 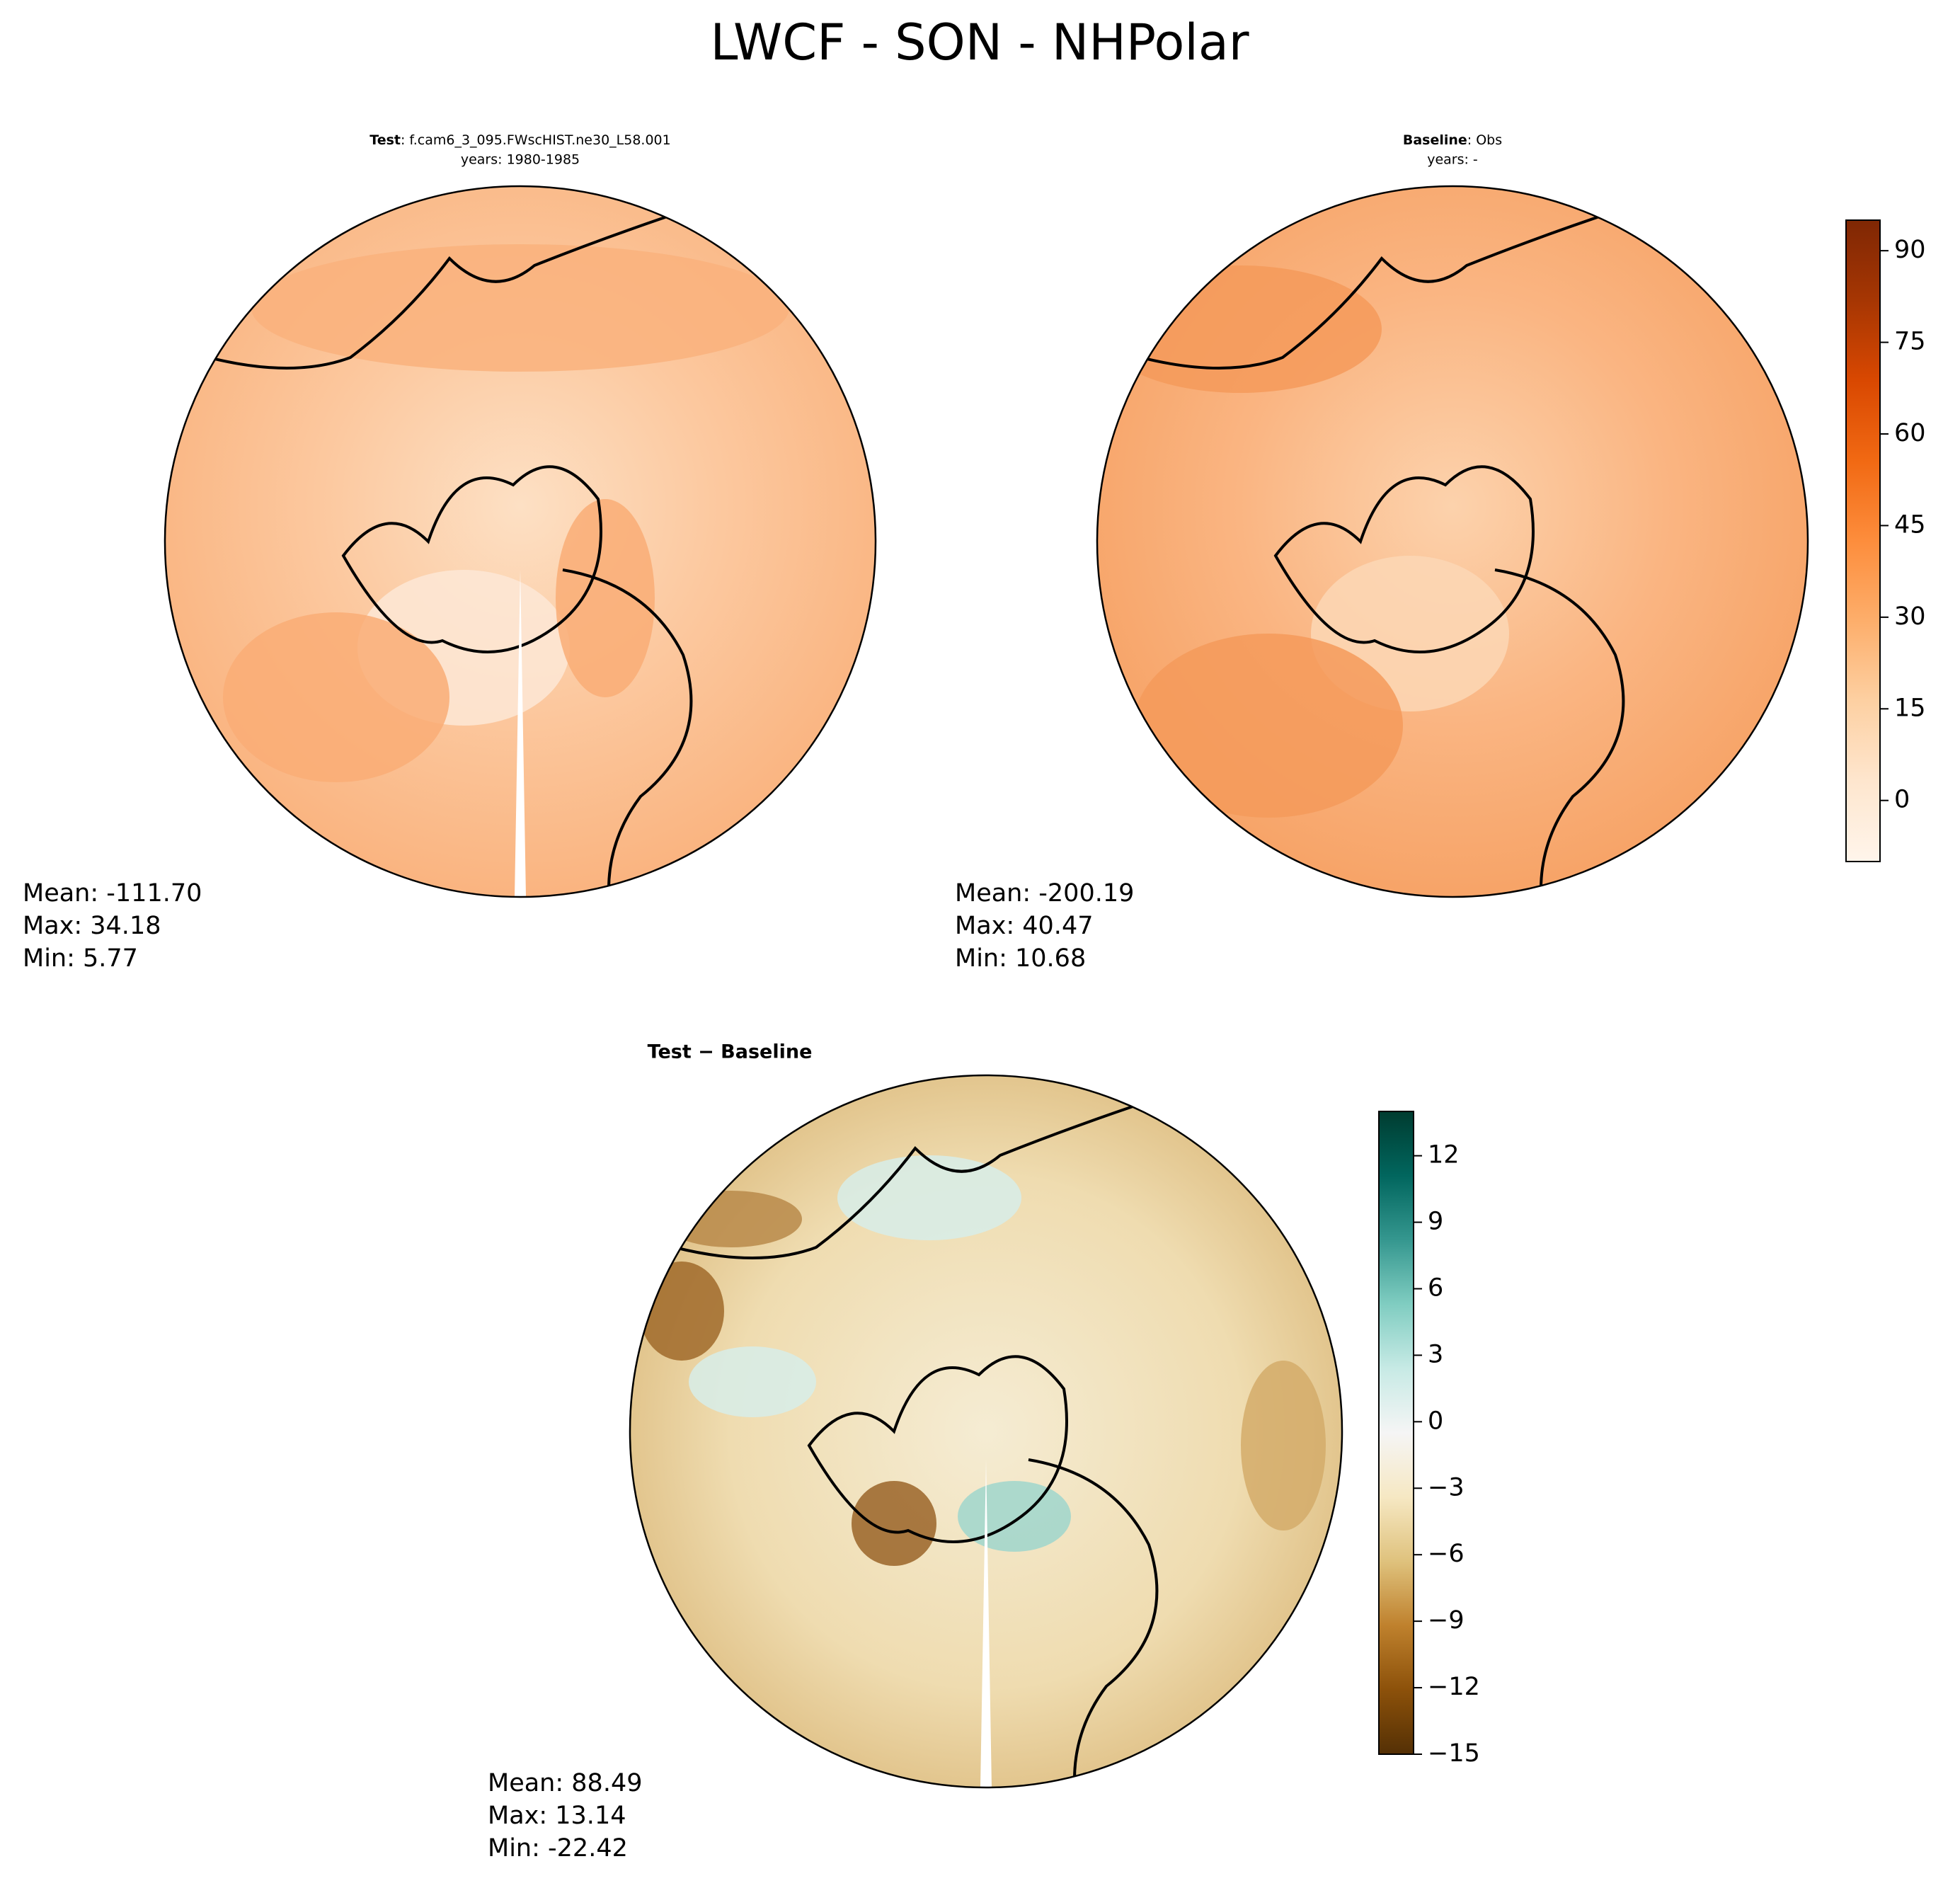 What do you see at coordinates (730, 1052) in the screenshot?
I see `panel-title: Test − Baseline` at bounding box center [730, 1052].